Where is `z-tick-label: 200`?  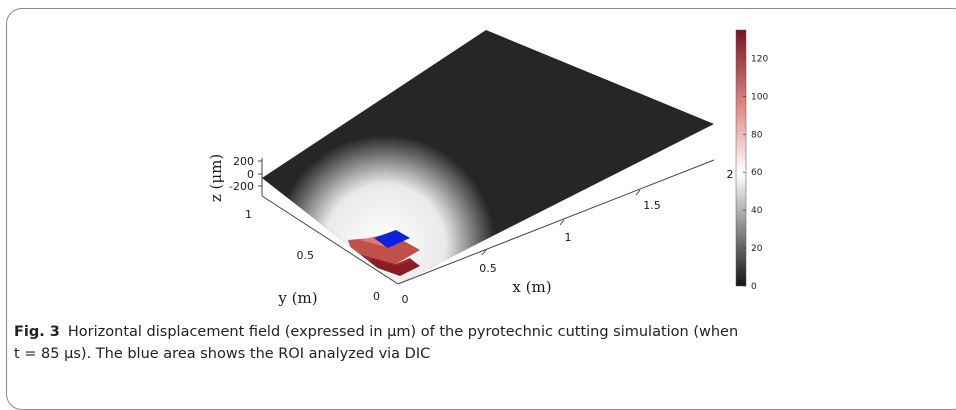 z-tick-label: 200 is located at coordinates (243, 161).